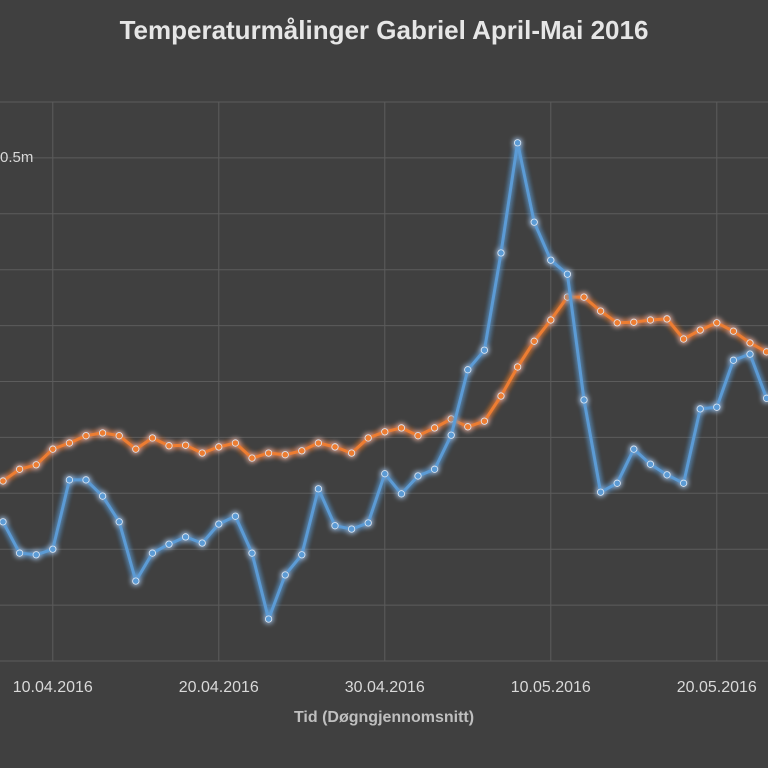 The height and width of the screenshot is (768, 768). Describe the element at coordinates (717, 687) in the screenshot. I see `x-tick-label: 20.05.2016` at that location.